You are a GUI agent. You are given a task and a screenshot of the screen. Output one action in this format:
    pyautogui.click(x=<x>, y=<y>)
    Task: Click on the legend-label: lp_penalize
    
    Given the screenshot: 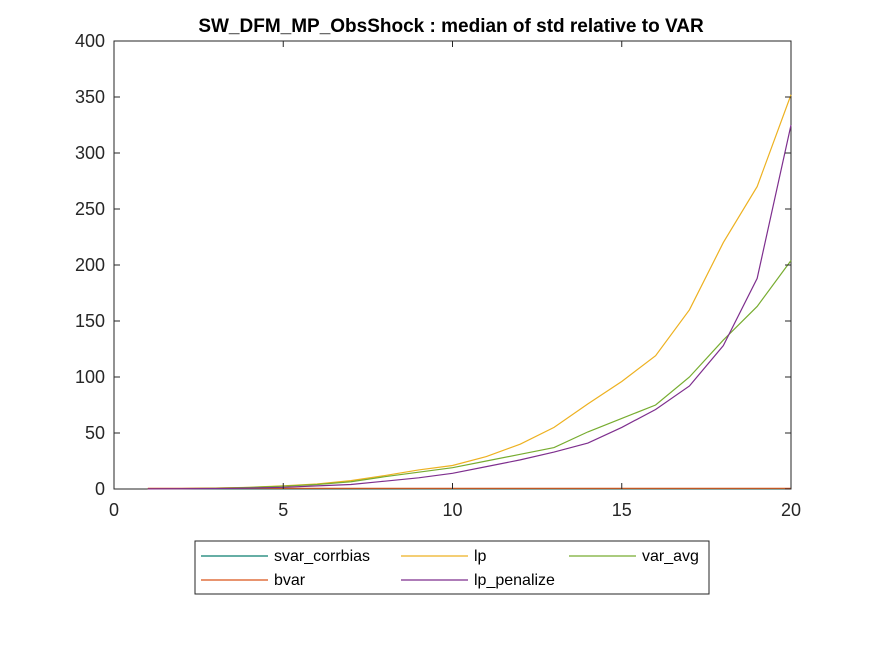 What is the action you would take?
    pyautogui.click(x=514, y=580)
    